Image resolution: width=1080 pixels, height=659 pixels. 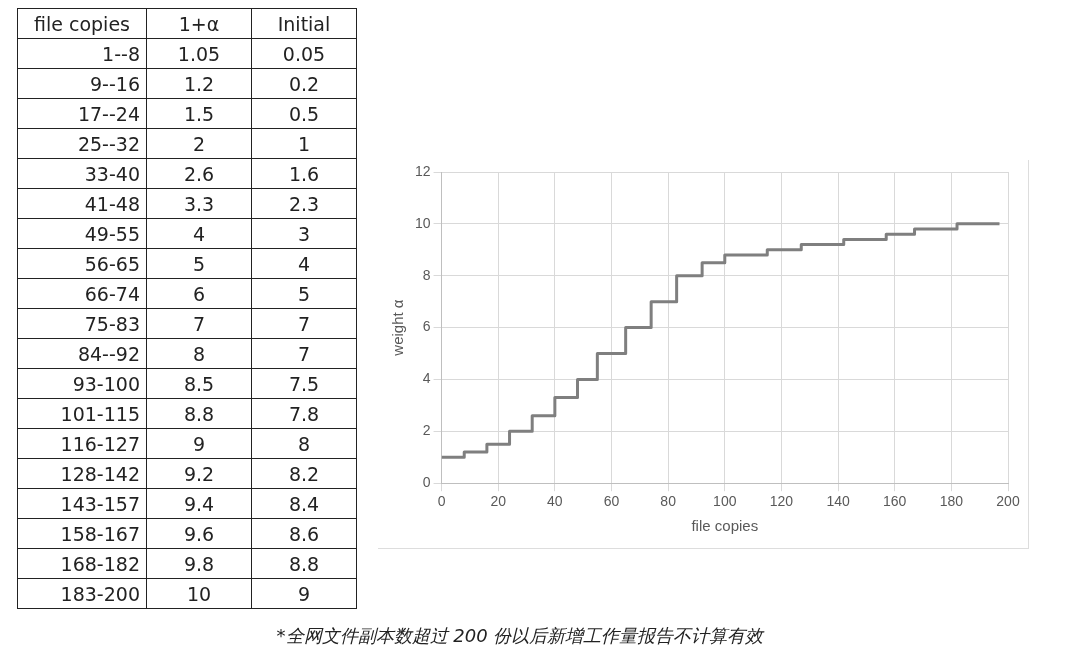 What do you see at coordinates (199, 503) in the screenshot?
I see `data-label: 9.4` at bounding box center [199, 503].